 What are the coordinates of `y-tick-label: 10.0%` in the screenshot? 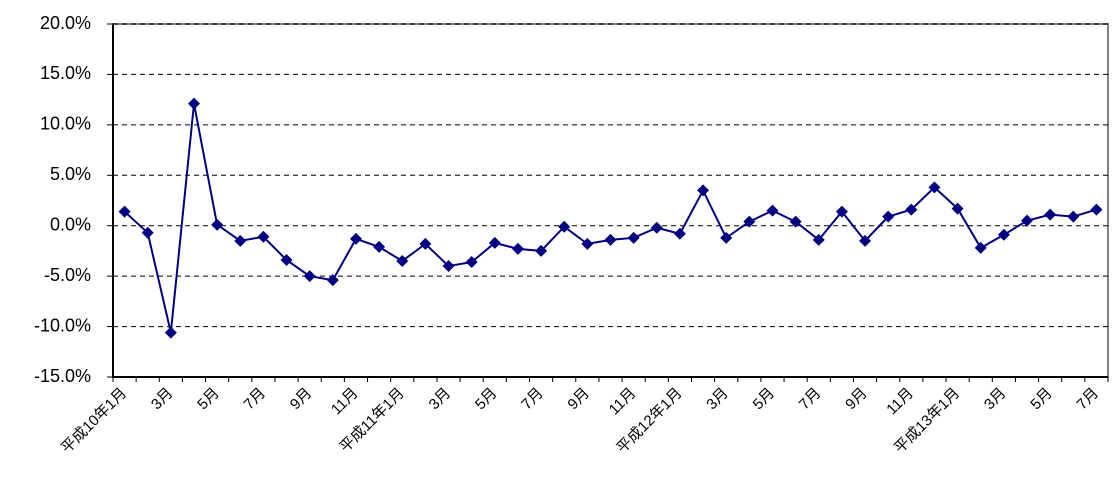 It's located at (65, 124).